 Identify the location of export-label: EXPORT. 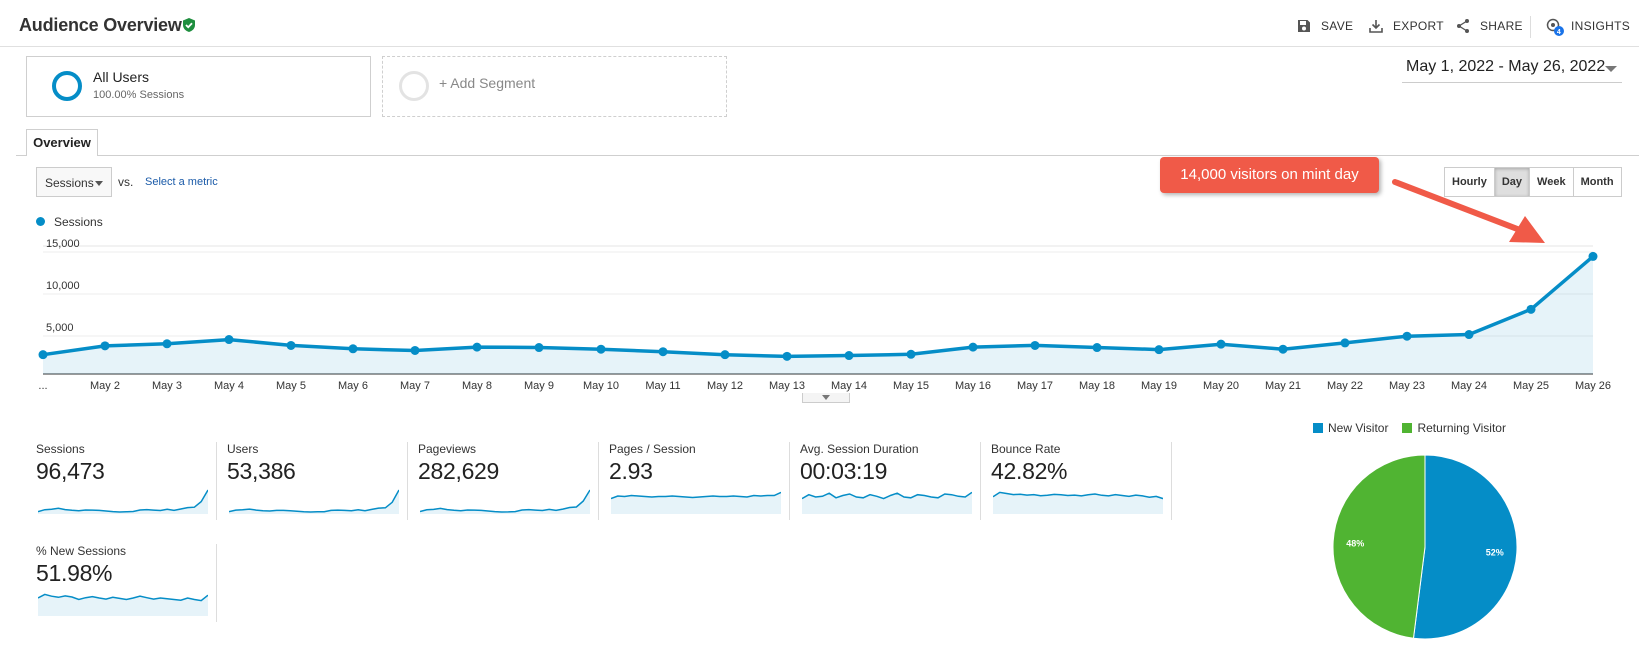
(1418, 26).